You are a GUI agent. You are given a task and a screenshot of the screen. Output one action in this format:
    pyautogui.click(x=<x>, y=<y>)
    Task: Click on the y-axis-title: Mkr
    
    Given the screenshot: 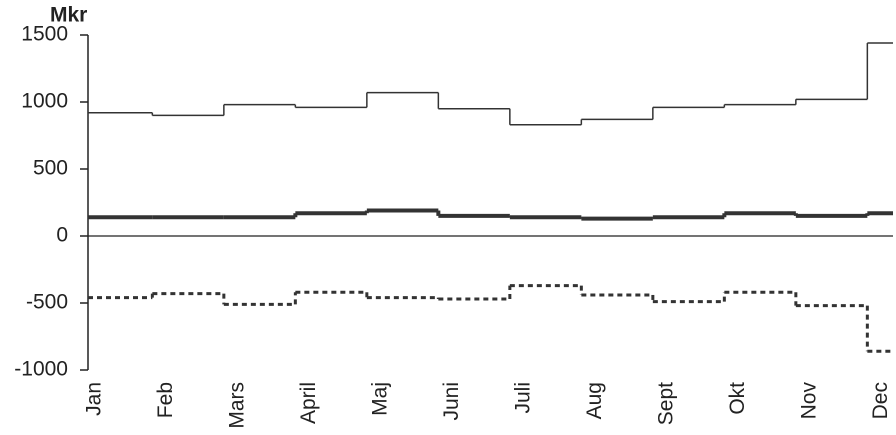 What is the action you would take?
    pyautogui.click(x=68, y=15)
    